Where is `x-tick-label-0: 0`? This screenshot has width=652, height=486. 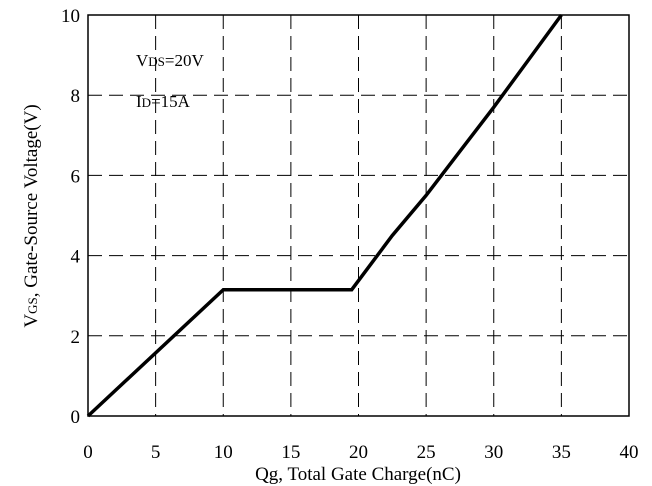
x-tick-label-0: 0 is located at coordinates (88, 452).